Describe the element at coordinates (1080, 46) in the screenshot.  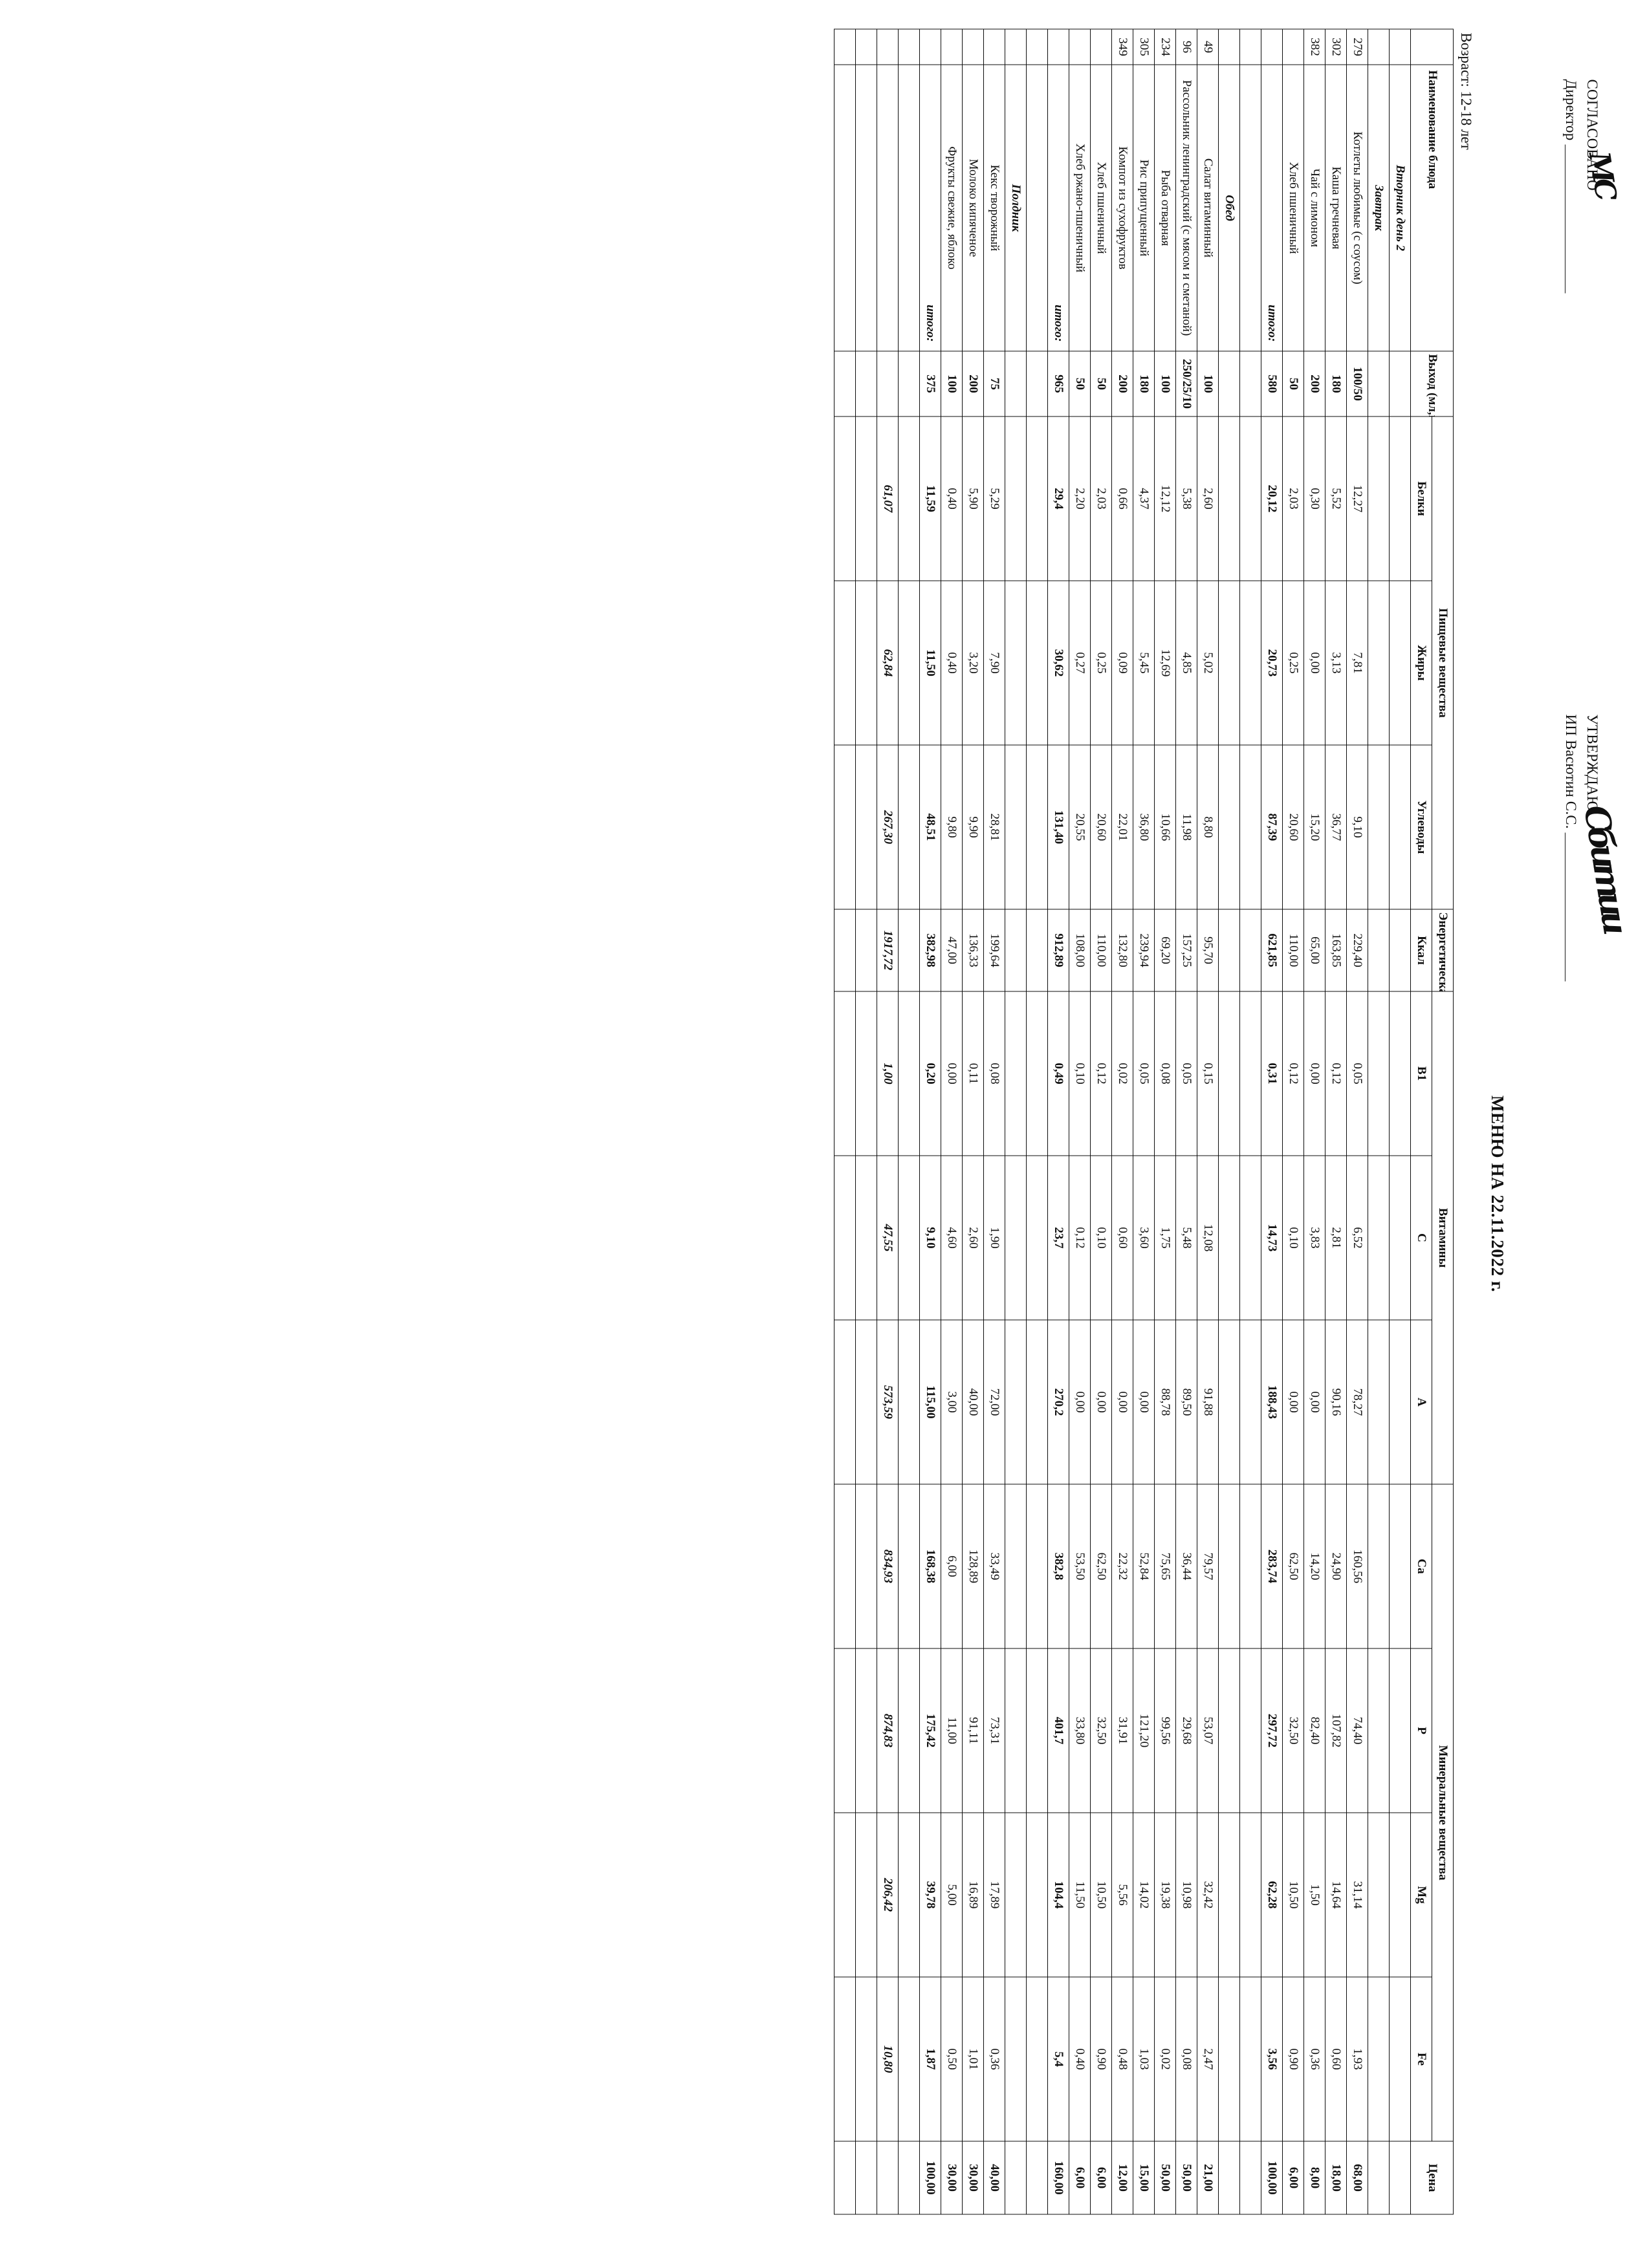
I see `row-number` at that location.